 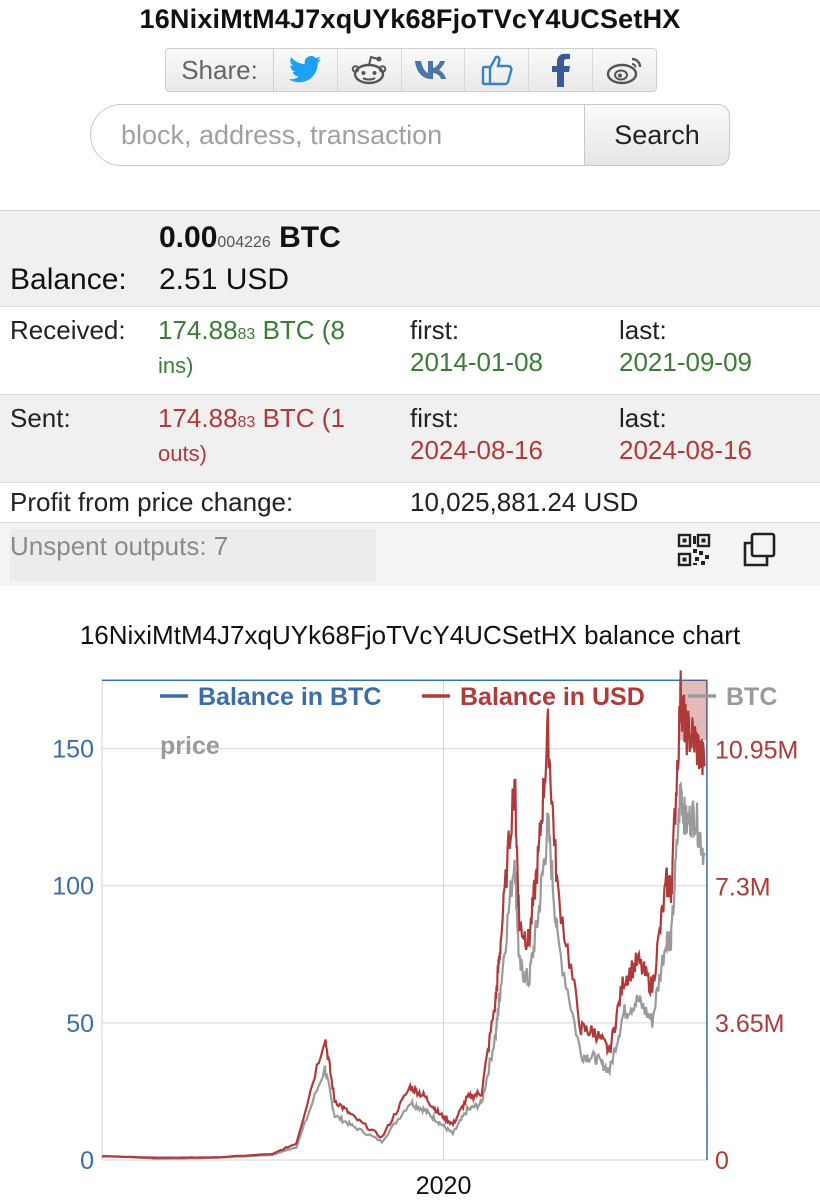 What do you see at coordinates (40, 418) in the screenshot?
I see `sent-label: Sent:` at bounding box center [40, 418].